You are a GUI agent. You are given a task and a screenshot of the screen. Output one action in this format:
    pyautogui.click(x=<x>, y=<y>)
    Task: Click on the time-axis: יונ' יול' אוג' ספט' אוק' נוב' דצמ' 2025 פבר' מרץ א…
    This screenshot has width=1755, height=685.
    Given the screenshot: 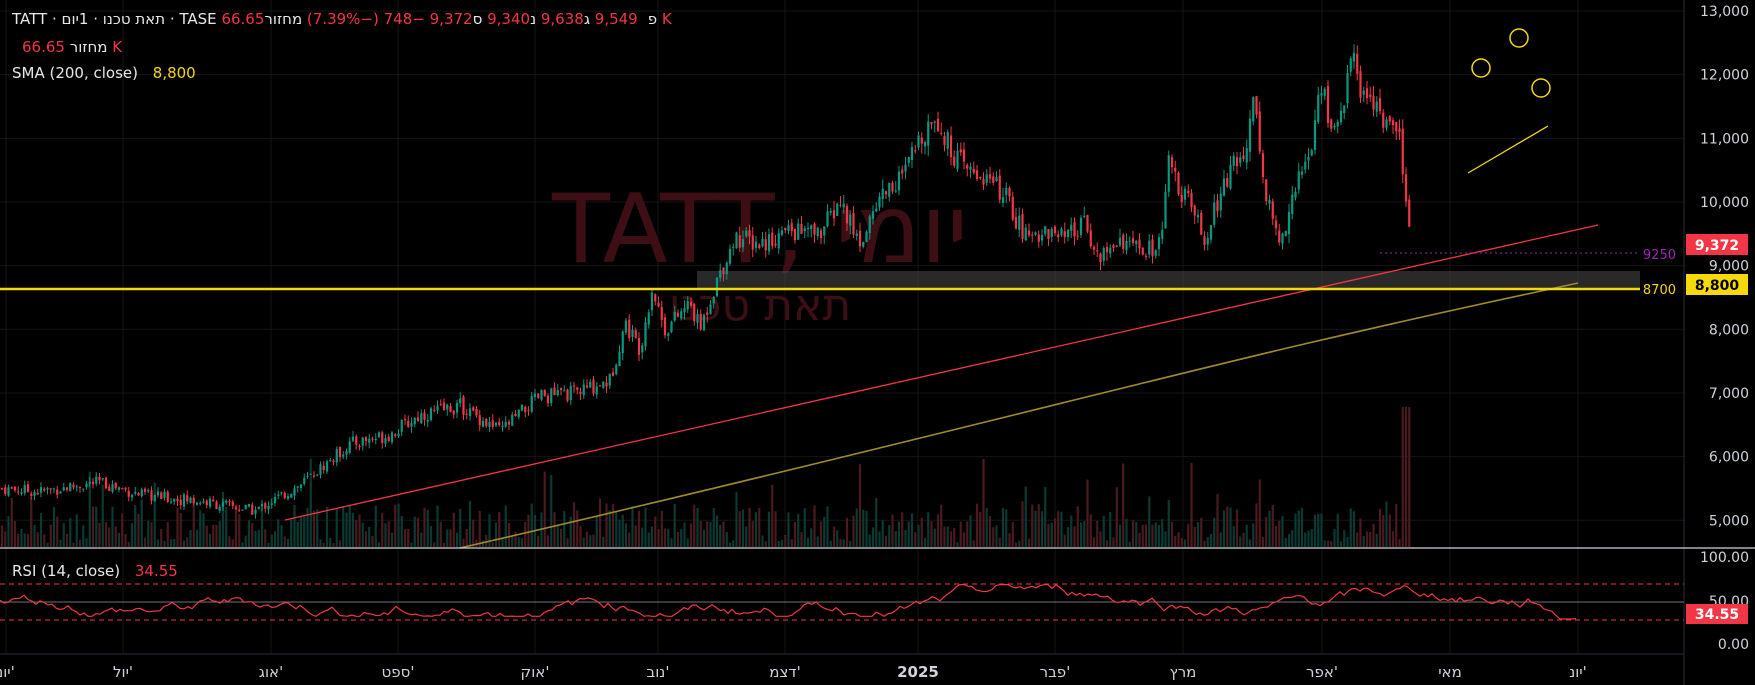 What is the action you would take?
    pyautogui.click(x=793, y=672)
    